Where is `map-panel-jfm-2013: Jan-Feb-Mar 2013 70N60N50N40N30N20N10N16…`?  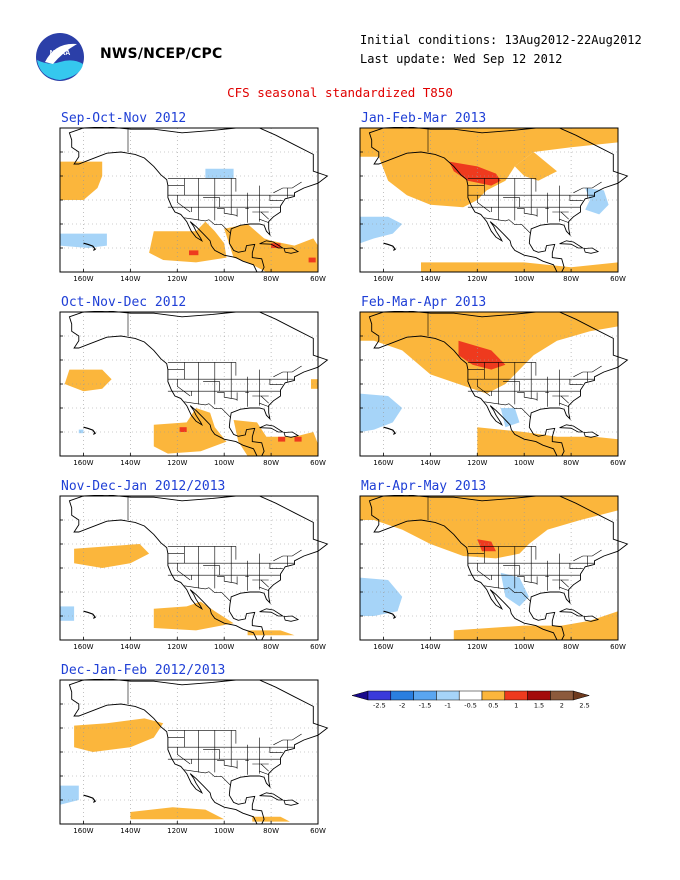 map-panel-jfm-2013: Jan-Feb-Mar 2013 70N60N50N40N30N20N10N16… is located at coordinates (508, 197).